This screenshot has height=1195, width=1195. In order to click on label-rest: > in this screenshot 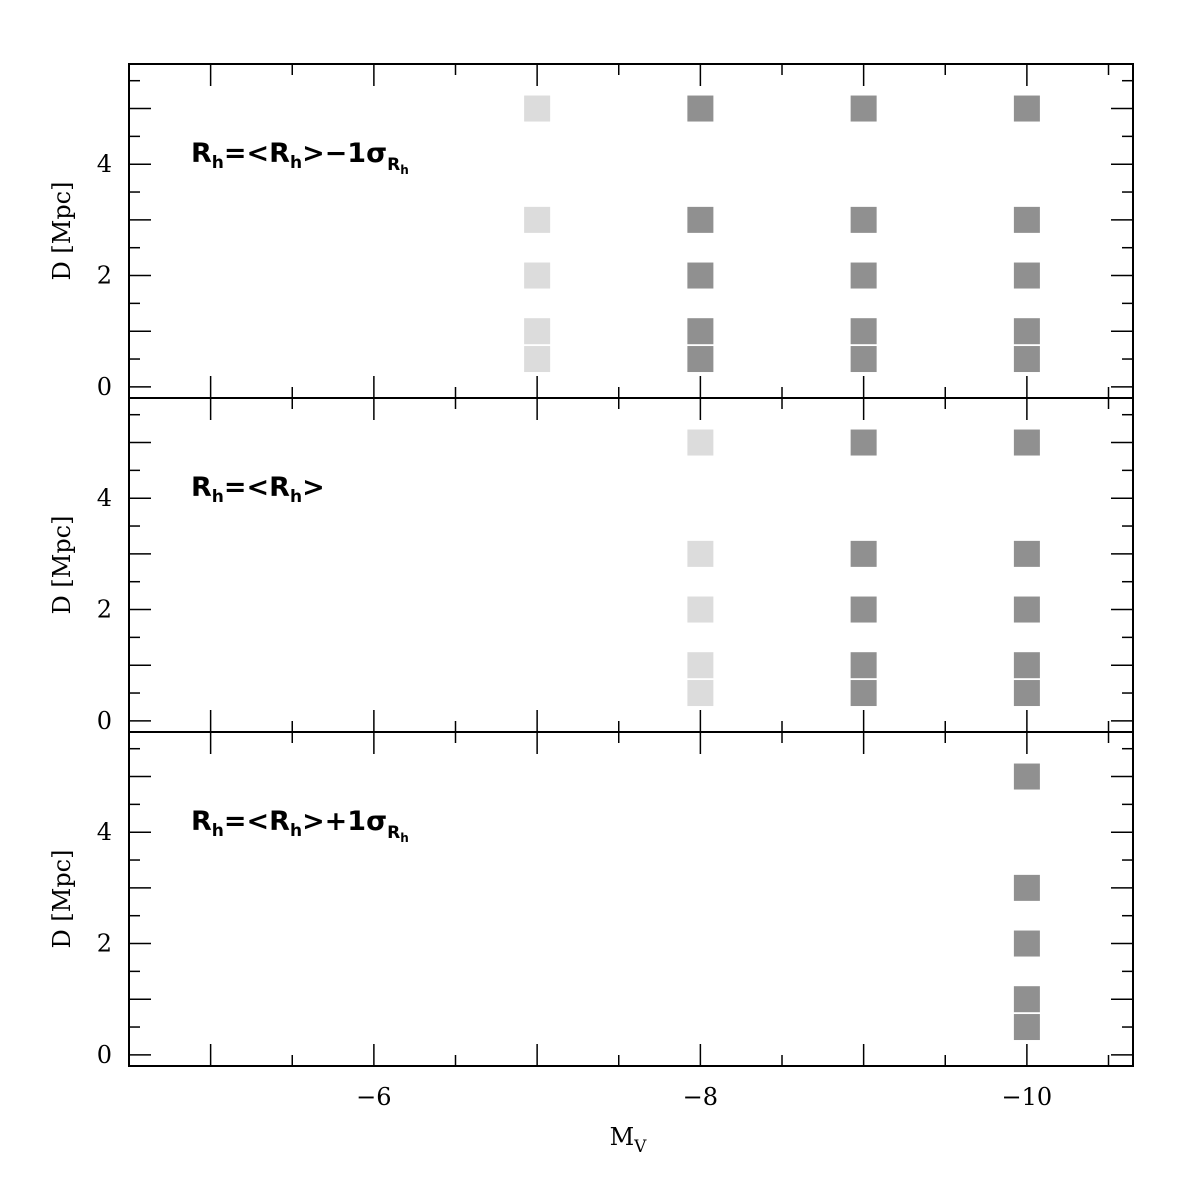, I will do `click(313, 487)`.